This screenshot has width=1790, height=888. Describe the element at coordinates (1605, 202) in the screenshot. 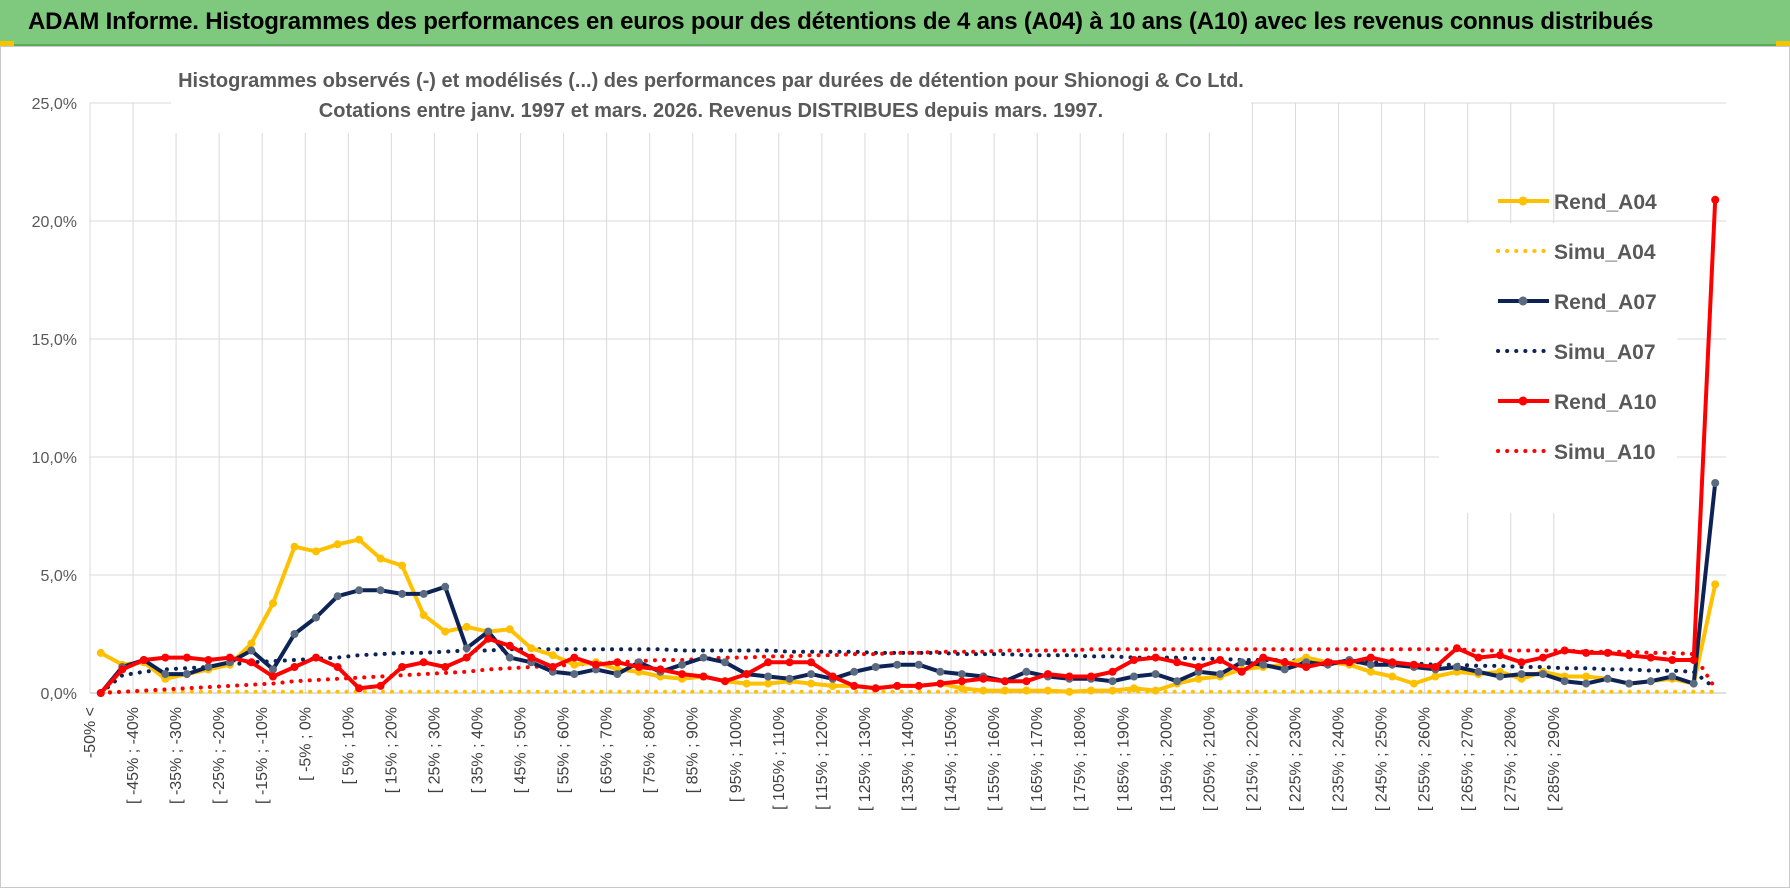

I see `legend-label: Rend_A04` at that location.